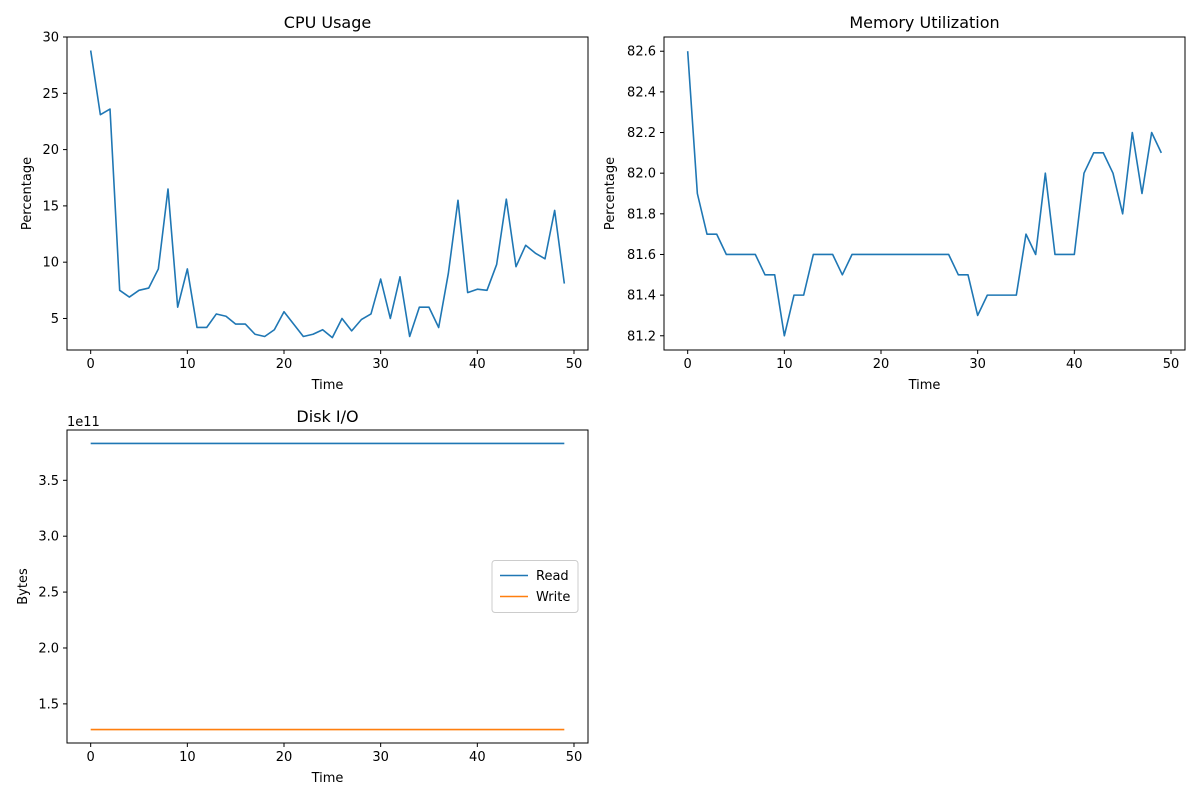 The image size is (1200, 800). I want to click on memory-ytick-label: 81.4, so click(641, 296).